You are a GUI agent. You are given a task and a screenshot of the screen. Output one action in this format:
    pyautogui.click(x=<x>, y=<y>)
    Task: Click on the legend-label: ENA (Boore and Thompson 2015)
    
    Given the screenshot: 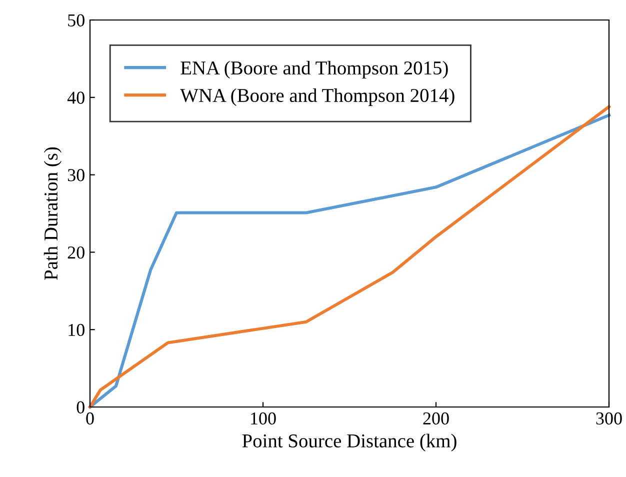 What is the action you would take?
    pyautogui.click(x=314, y=69)
    